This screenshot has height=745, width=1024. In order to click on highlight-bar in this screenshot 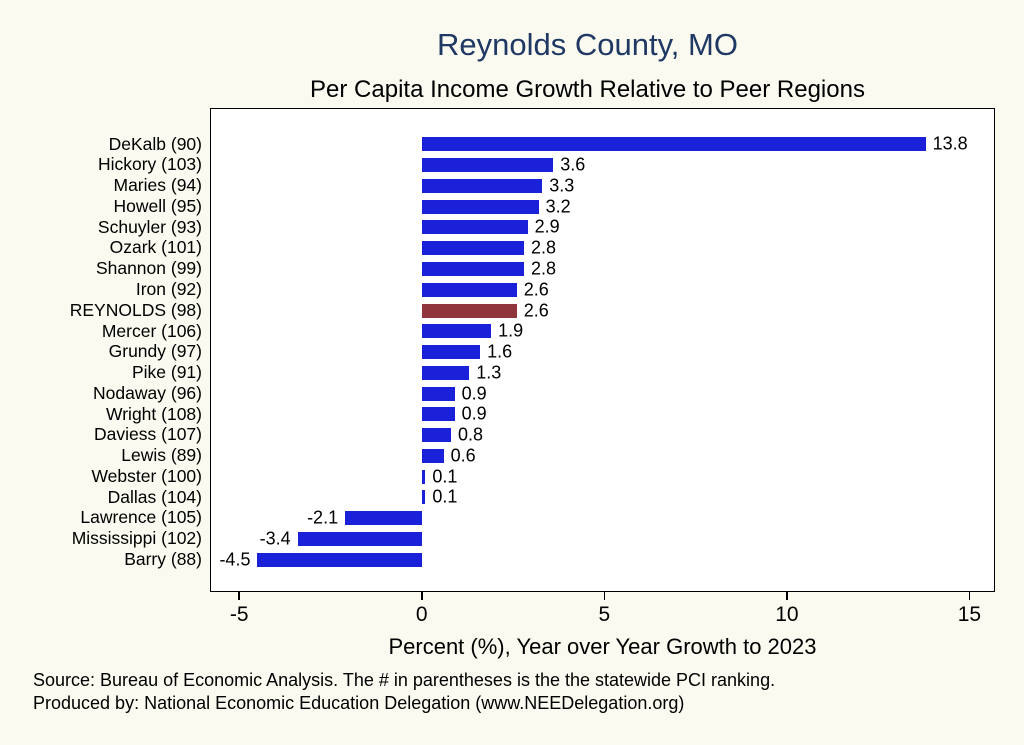, I will do `click(469, 310)`.